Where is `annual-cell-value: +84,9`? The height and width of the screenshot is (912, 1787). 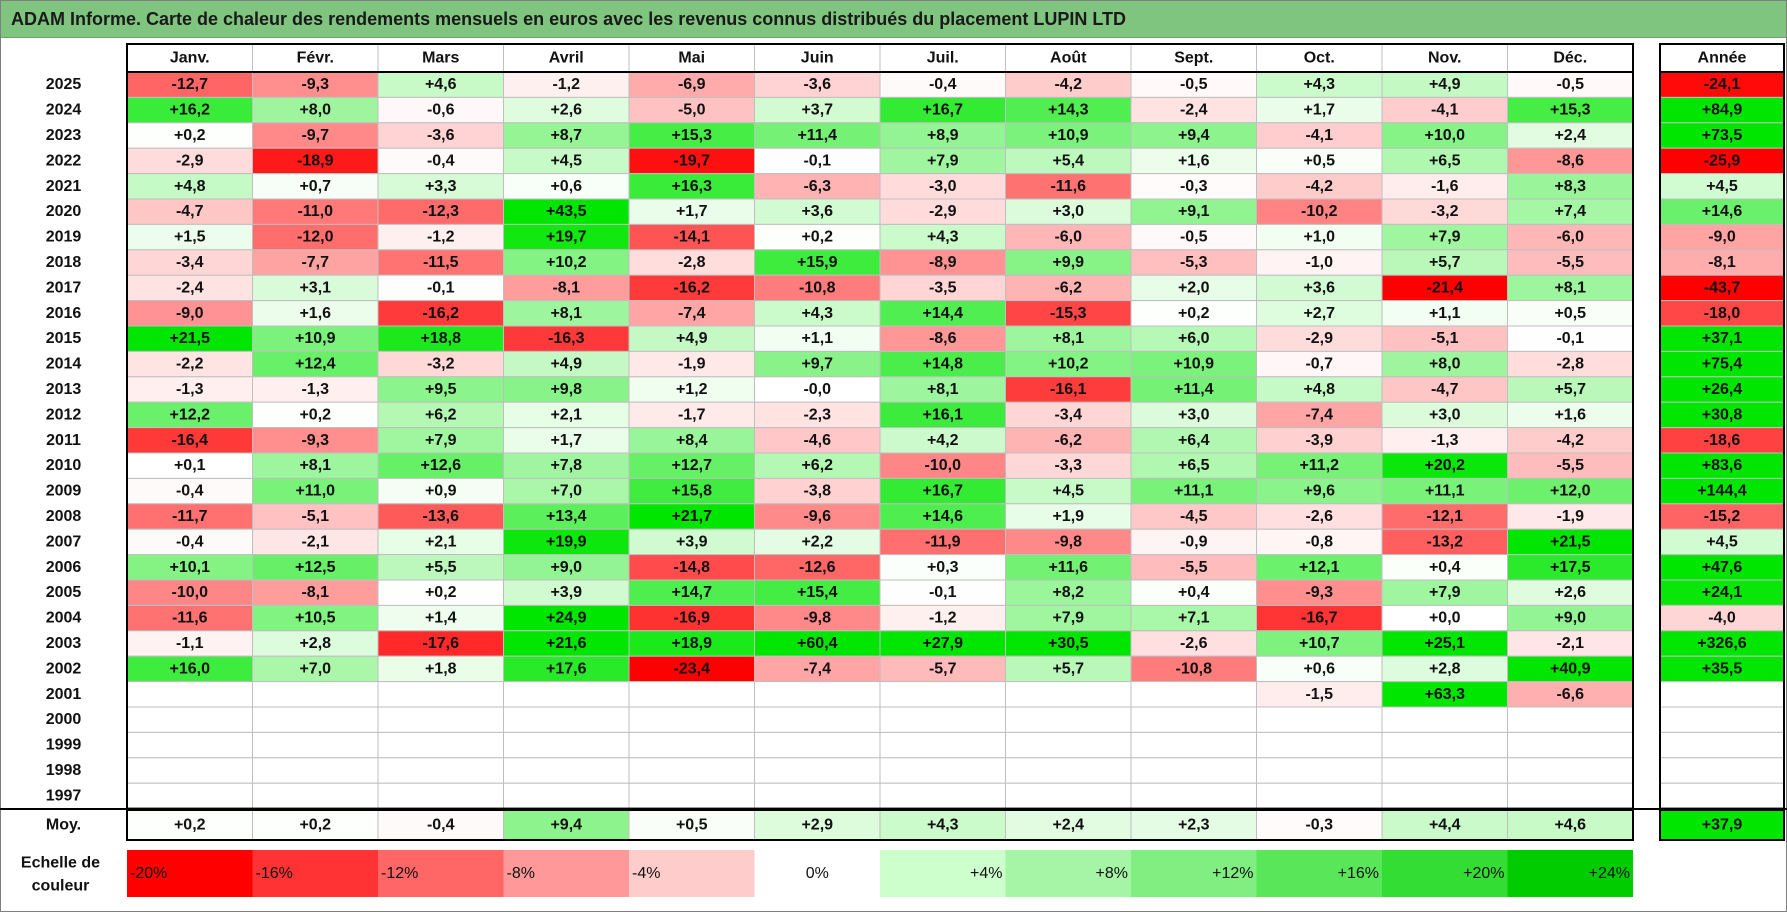 annual-cell-value: +84,9 is located at coordinates (1722, 110).